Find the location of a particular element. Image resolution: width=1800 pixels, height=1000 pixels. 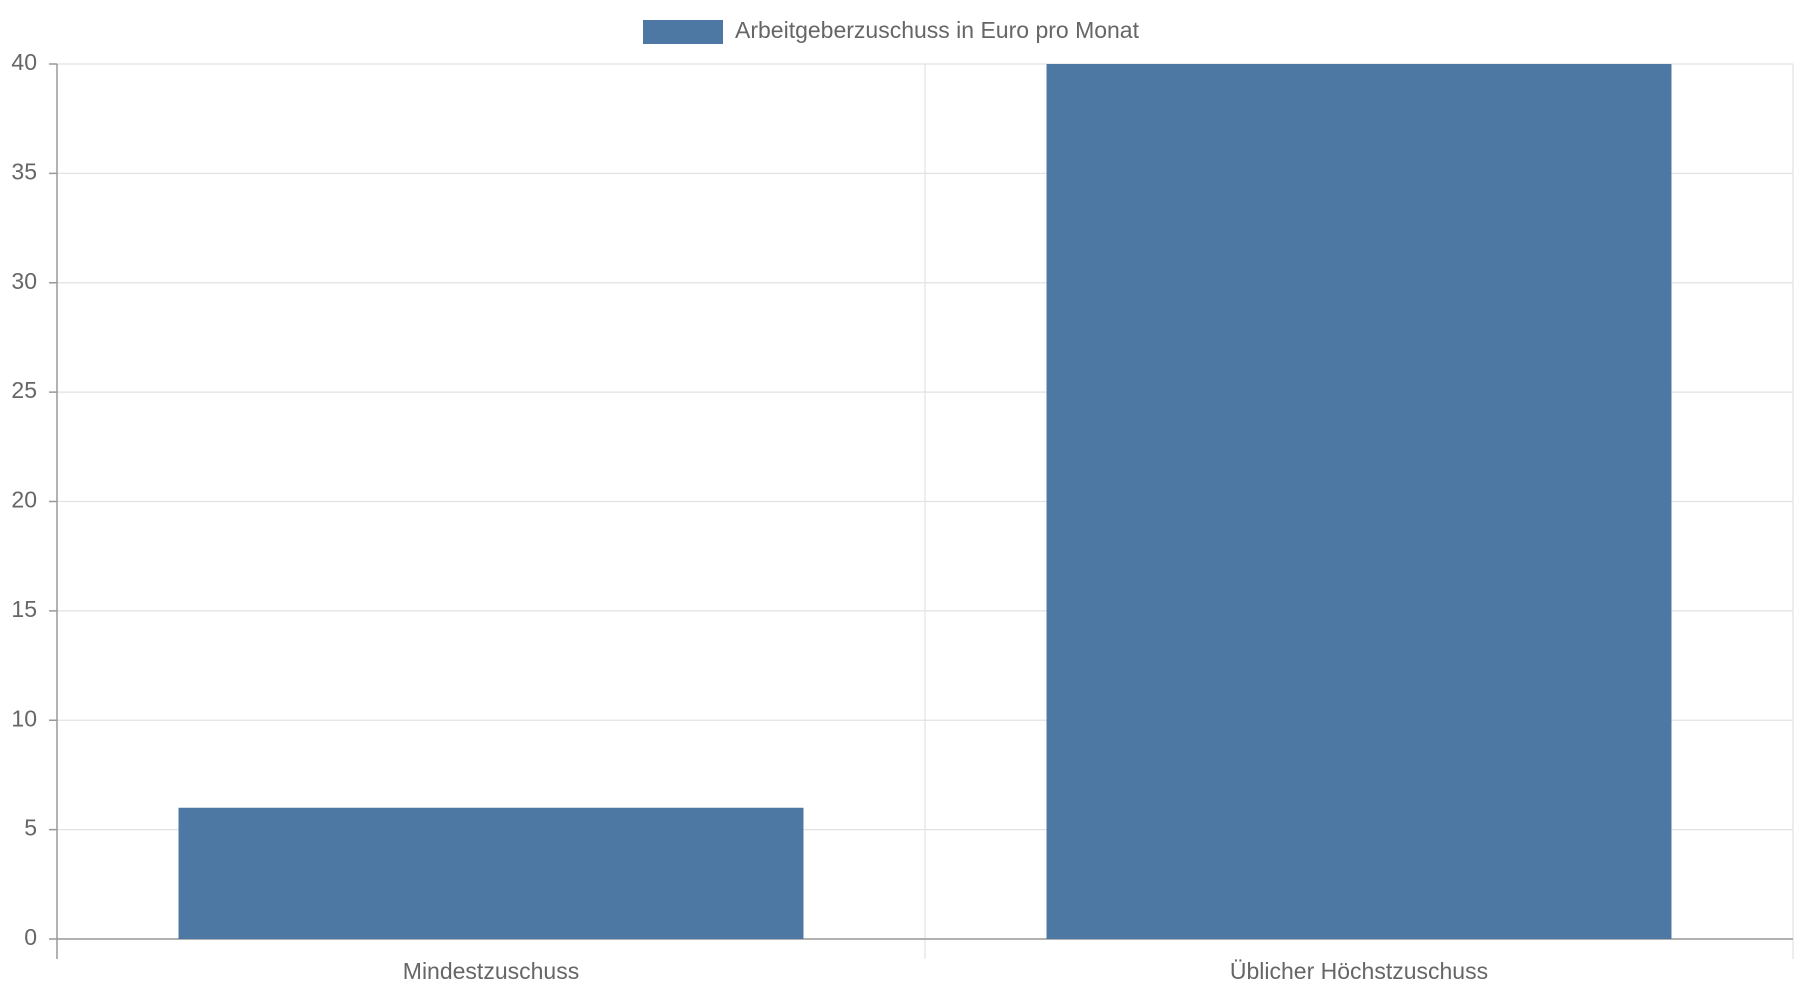

legend-swatch is located at coordinates (683, 32).